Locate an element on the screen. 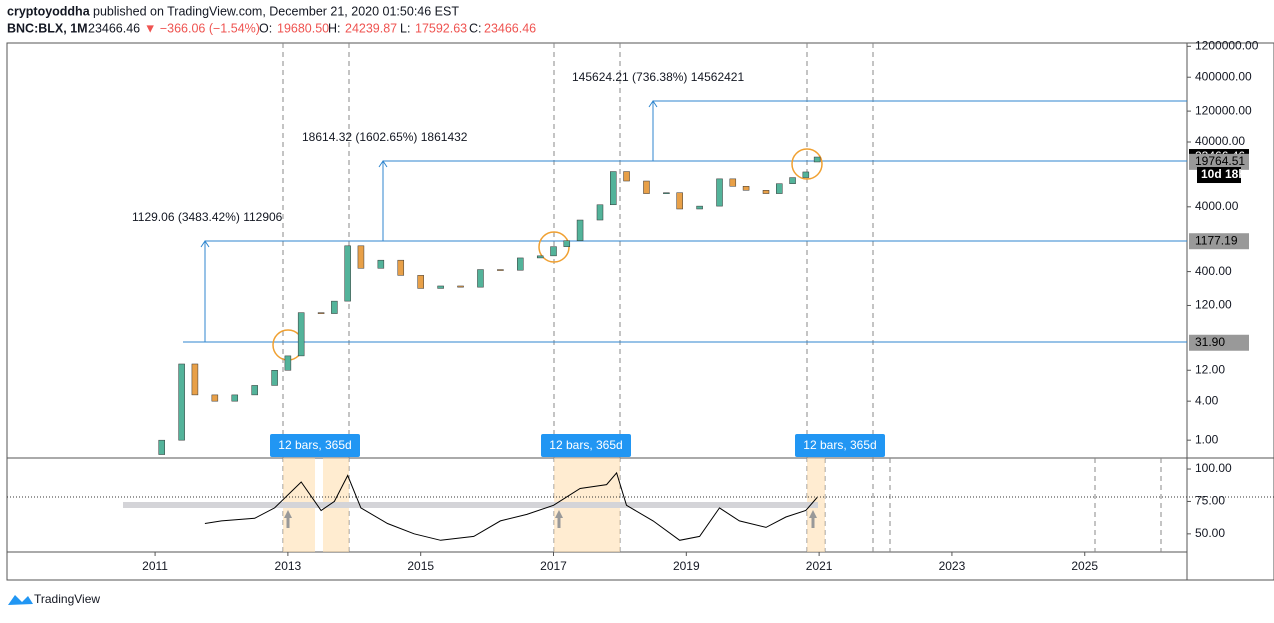 Image resolution: width=1274 pixels, height=623 pixels. h-label: H: is located at coordinates (334, 28).